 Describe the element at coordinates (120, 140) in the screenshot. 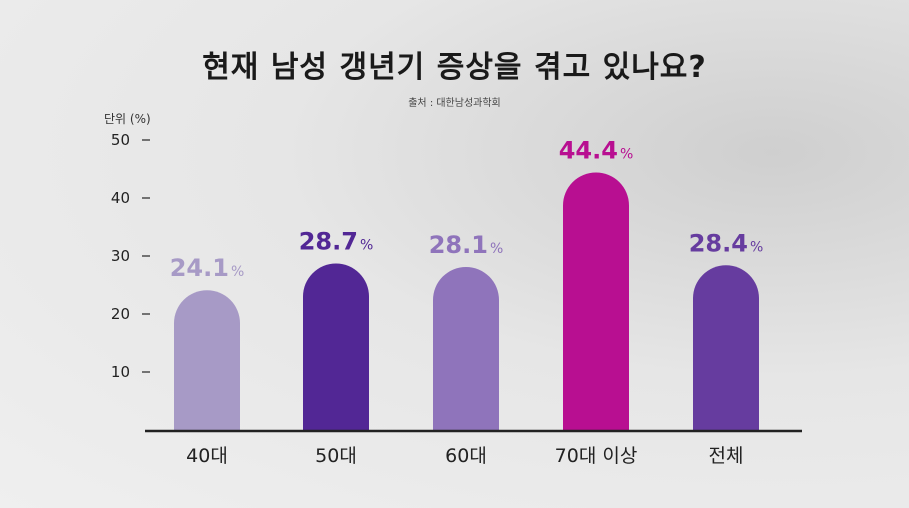

I see `y-tick-label: 50` at that location.